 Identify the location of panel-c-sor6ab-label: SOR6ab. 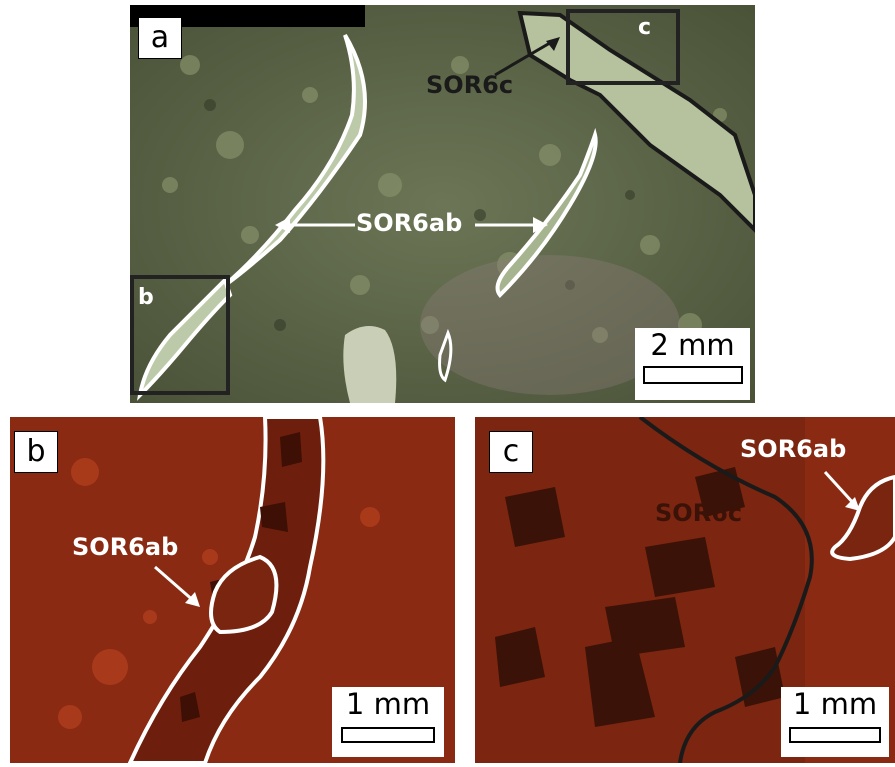
(793, 449).